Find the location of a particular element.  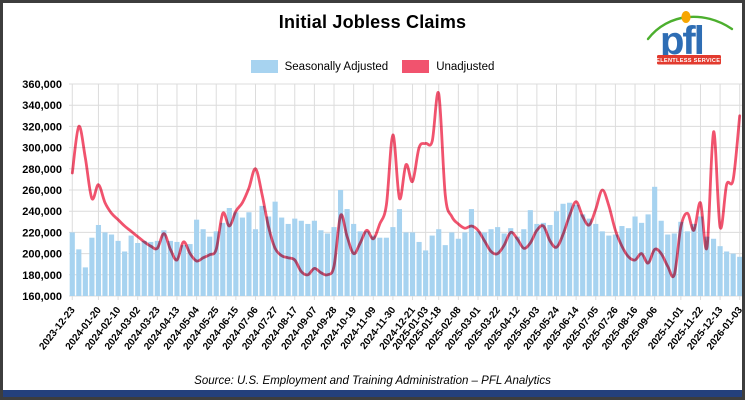

legend-swatch-blue is located at coordinates (264, 66).